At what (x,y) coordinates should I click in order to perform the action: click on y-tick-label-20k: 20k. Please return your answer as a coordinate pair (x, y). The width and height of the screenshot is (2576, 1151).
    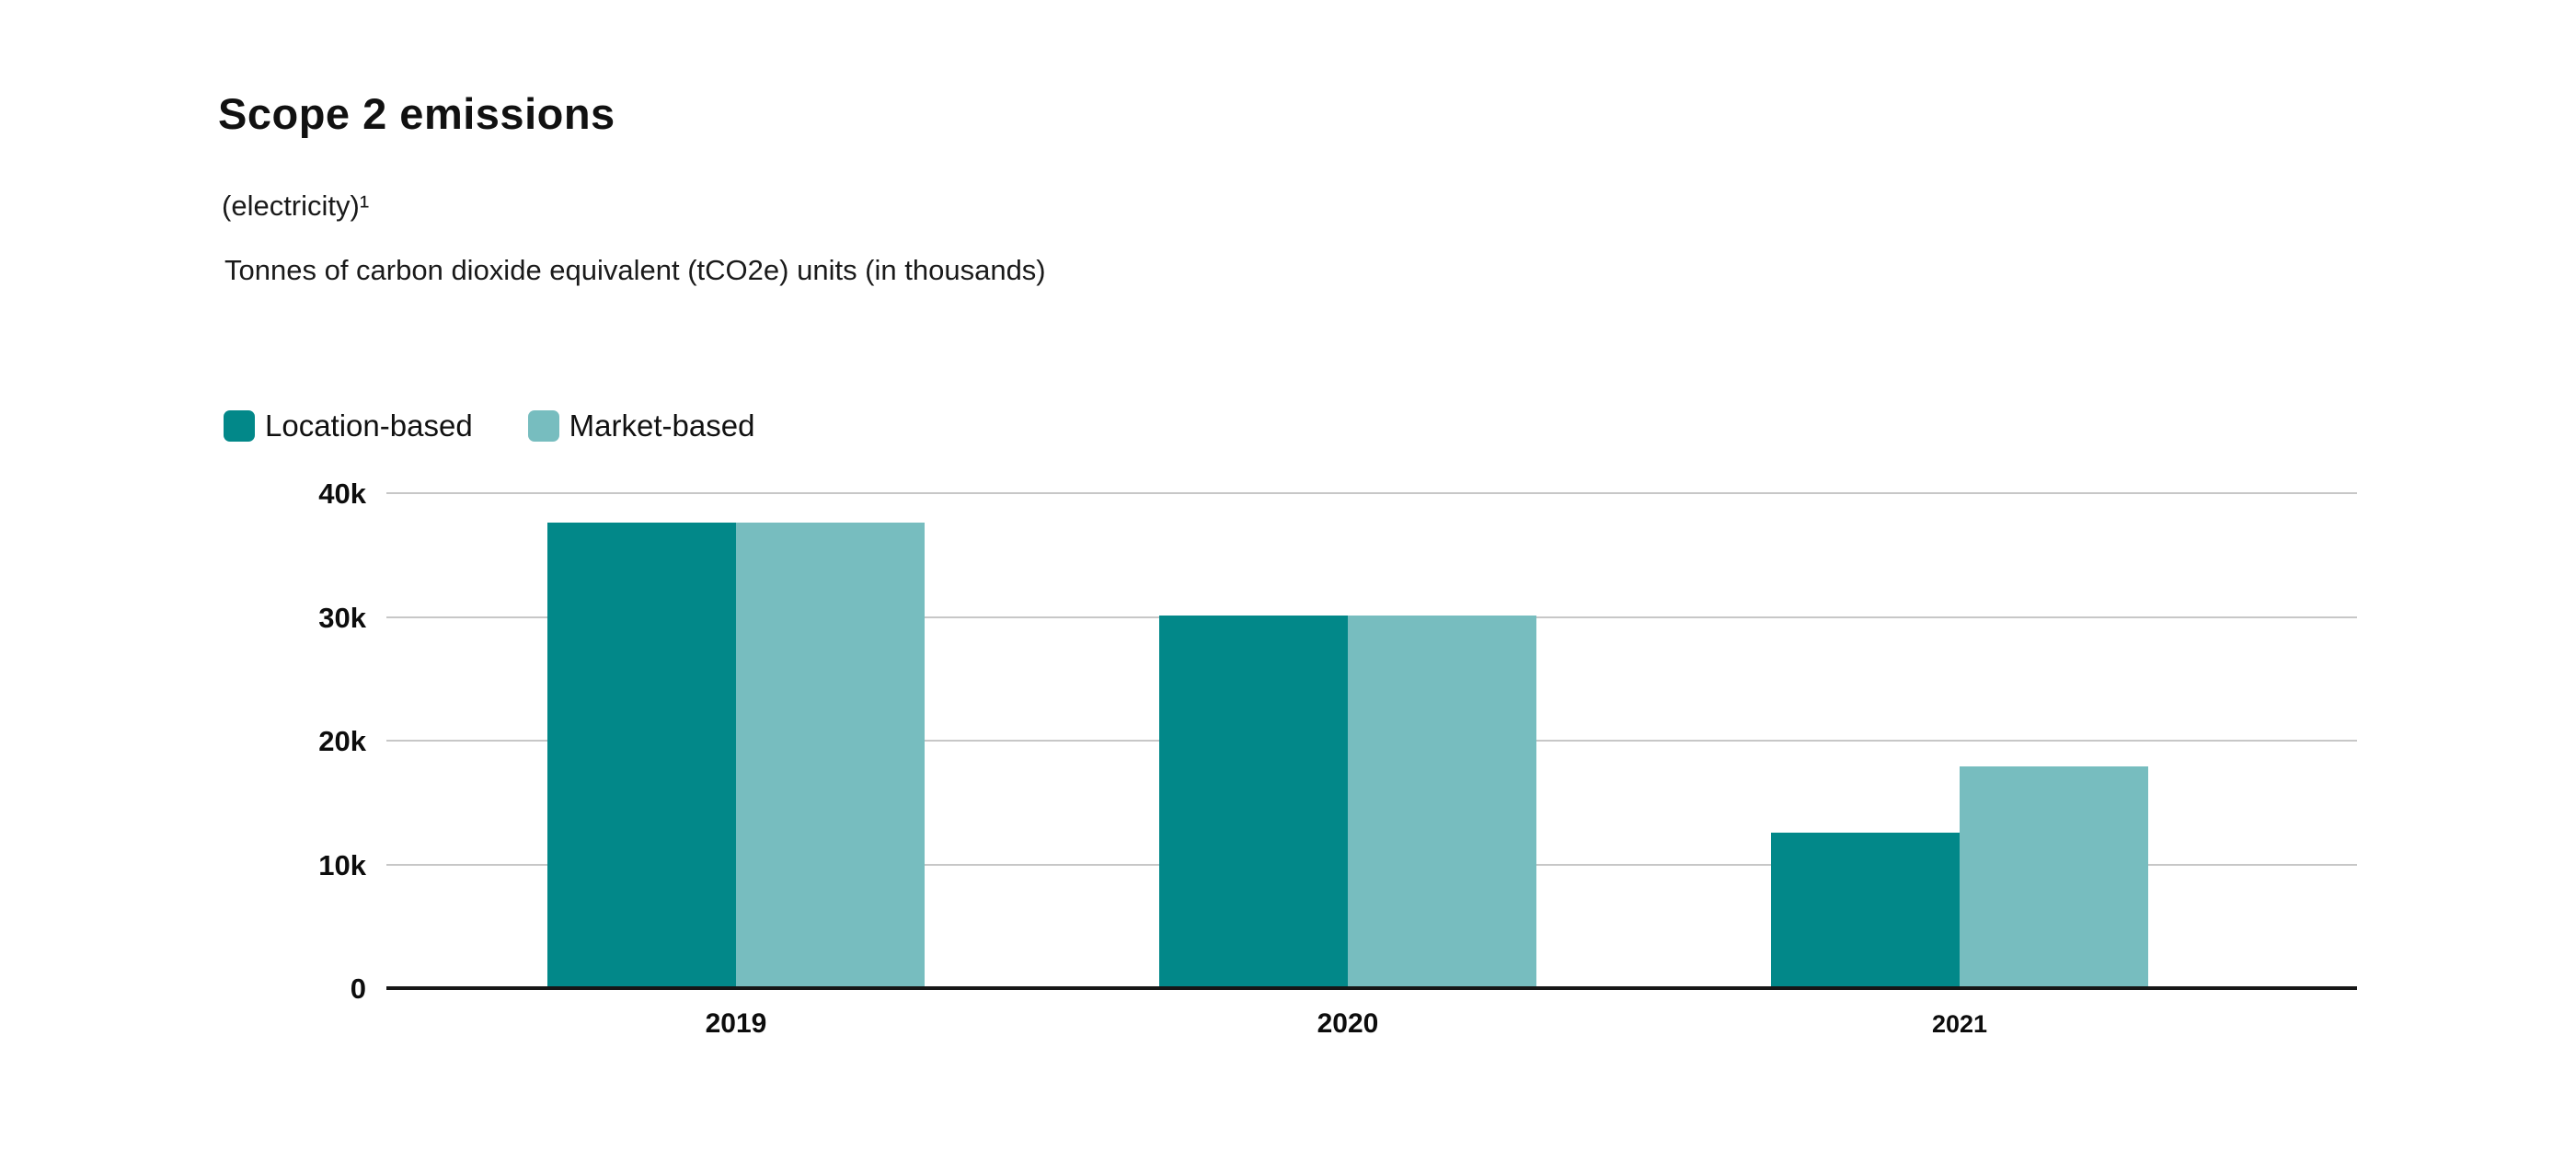
    Looking at the image, I should click on (342, 741).